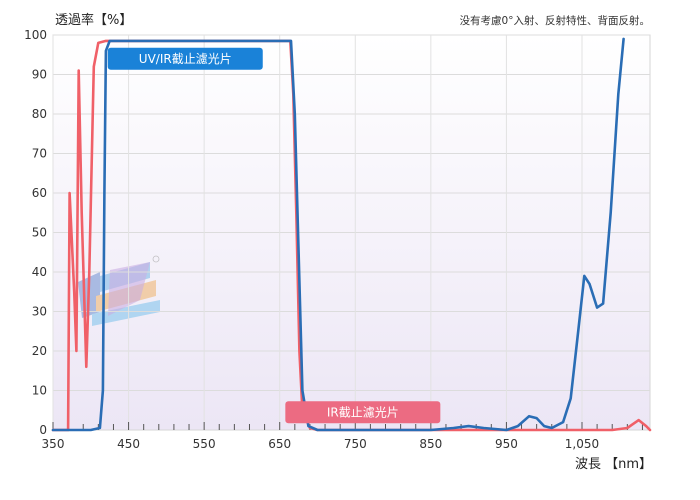 The width and height of the screenshot is (700, 500). I want to click on y-tick-label: 0, so click(43, 430).